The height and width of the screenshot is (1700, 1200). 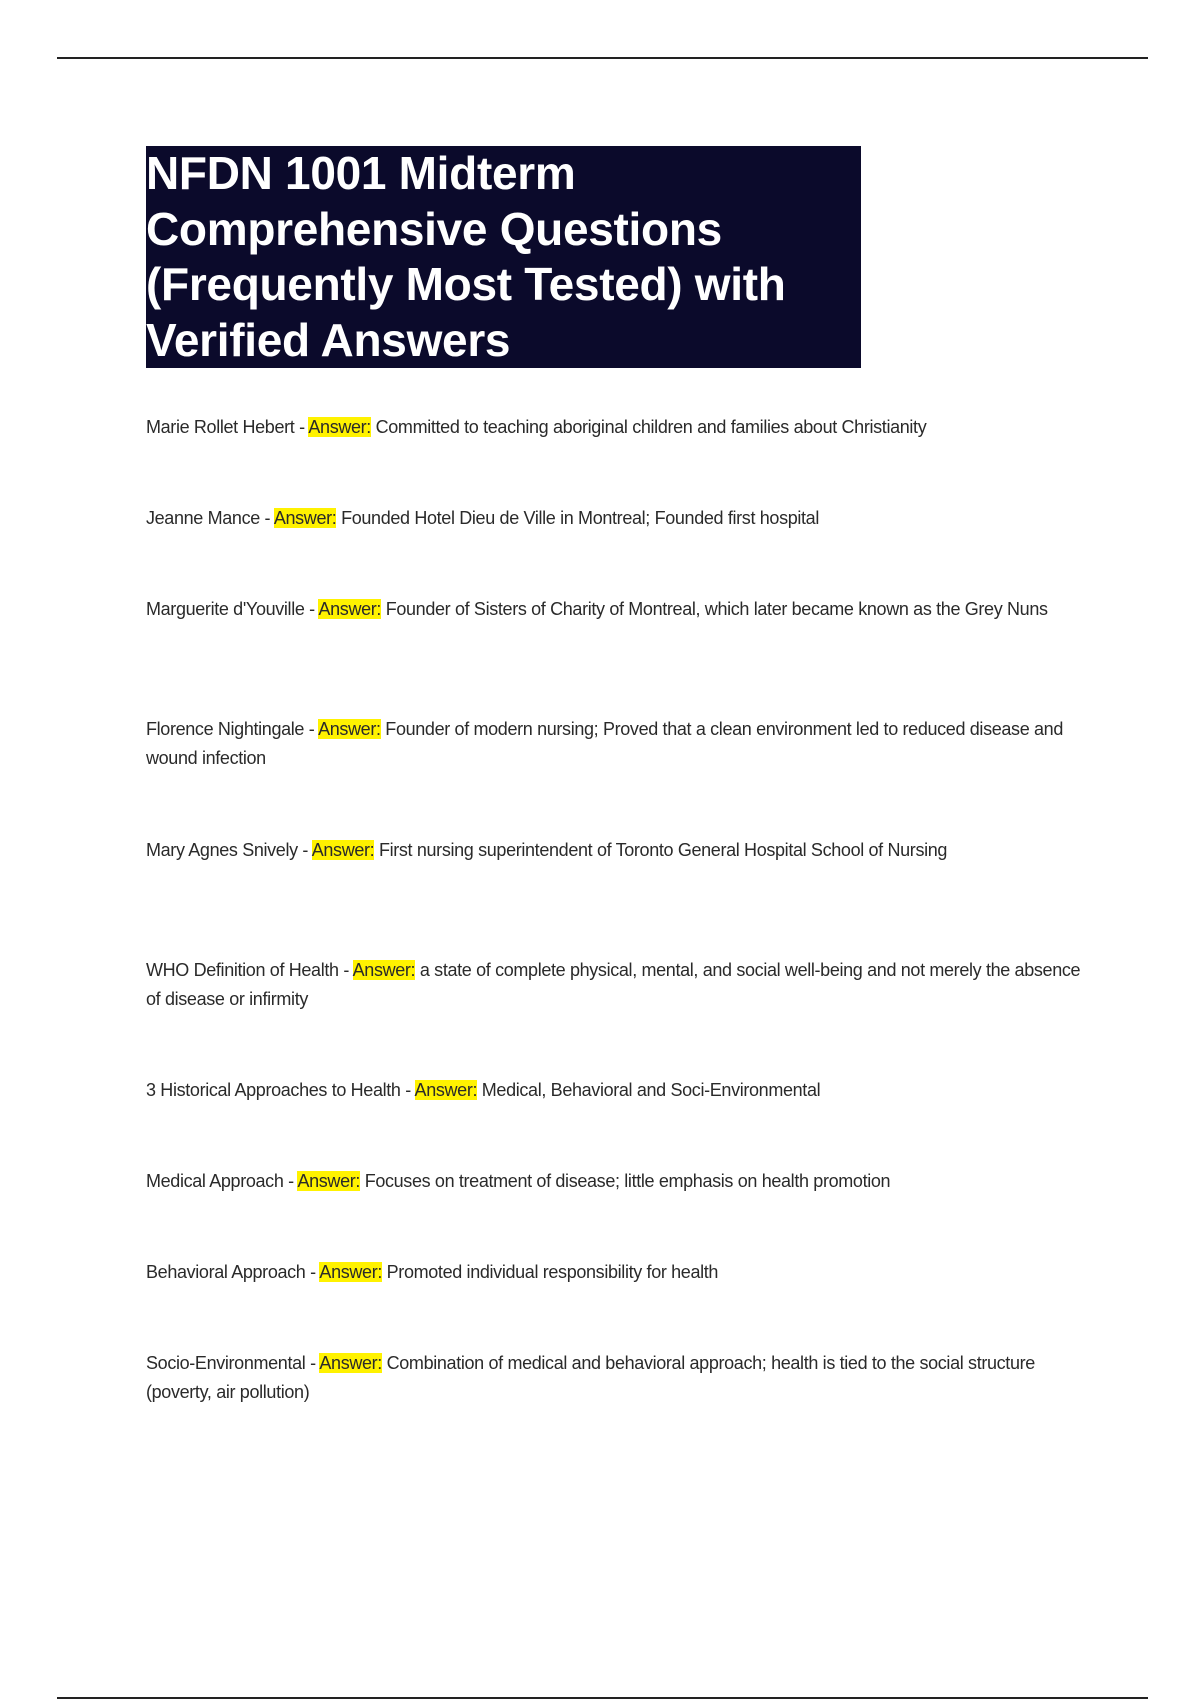 What do you see at coordinates (225, 729) in the screenshot?
I see `qa-term: Florence Nightingale` at bounding box center [225, 729].